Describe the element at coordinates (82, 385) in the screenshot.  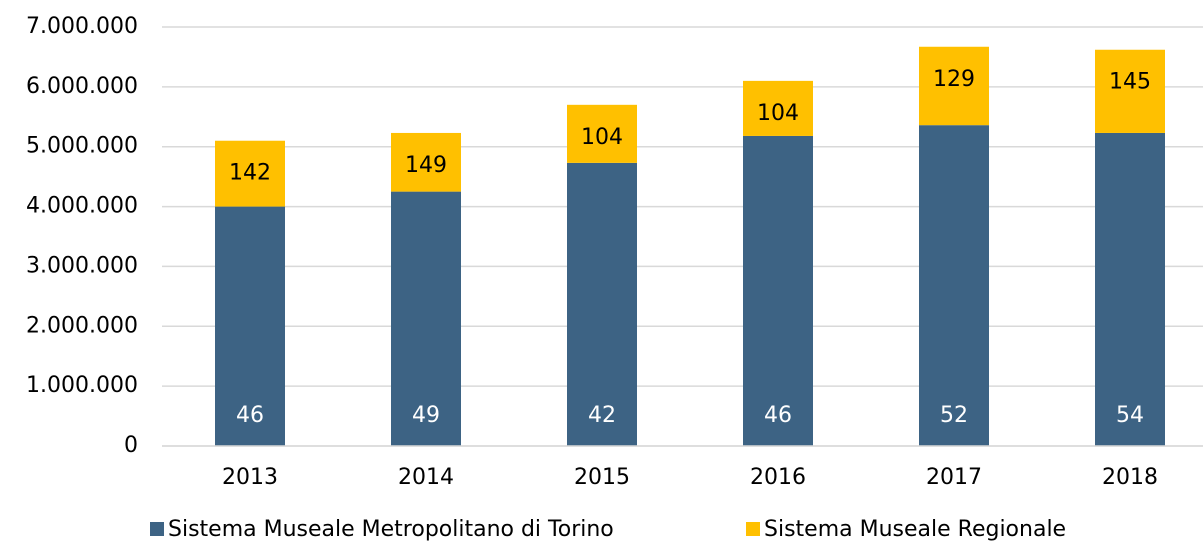
I see `y-tick-label: 1.000.000` at that location.